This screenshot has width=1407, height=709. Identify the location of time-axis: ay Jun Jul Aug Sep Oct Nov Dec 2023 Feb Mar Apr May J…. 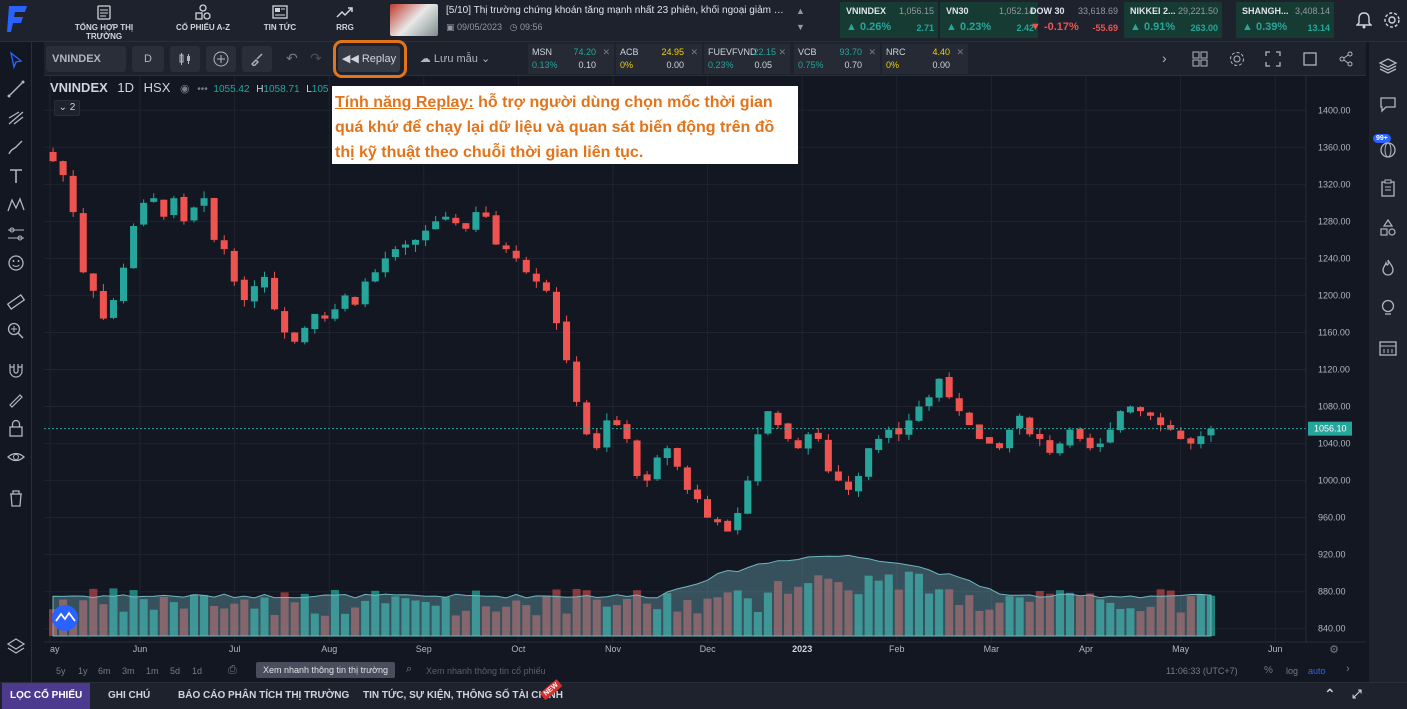
(705, 648).